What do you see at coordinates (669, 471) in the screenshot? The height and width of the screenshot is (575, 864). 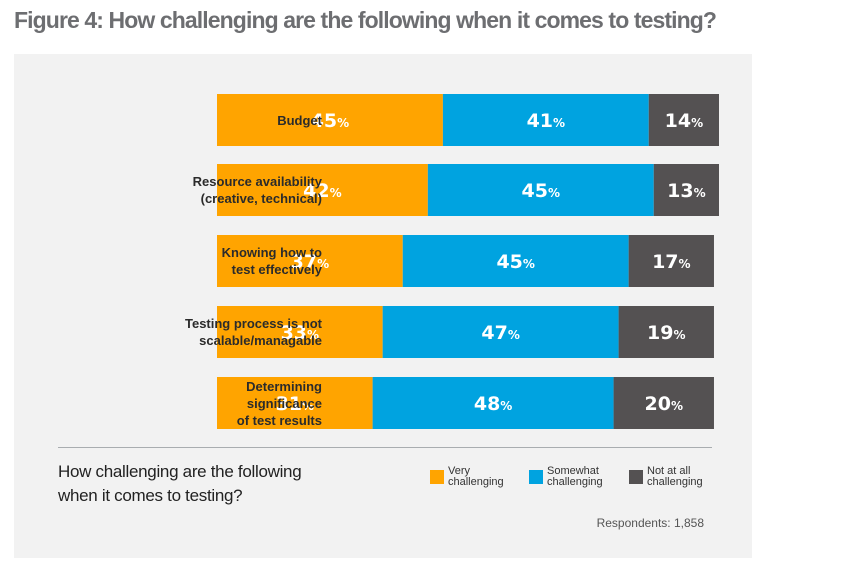 I see `legend-label: Not at all` at bounding box center [669, 471].